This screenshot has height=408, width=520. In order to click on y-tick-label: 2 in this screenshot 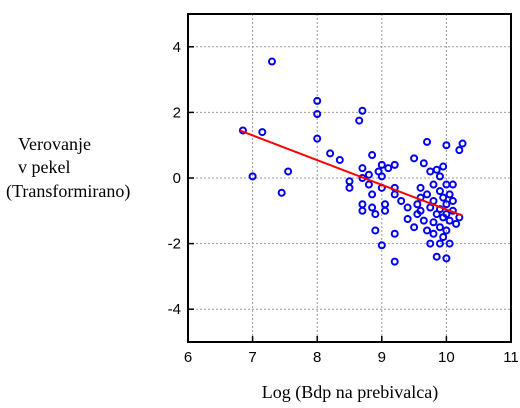, I will do `click(177, 112)`.